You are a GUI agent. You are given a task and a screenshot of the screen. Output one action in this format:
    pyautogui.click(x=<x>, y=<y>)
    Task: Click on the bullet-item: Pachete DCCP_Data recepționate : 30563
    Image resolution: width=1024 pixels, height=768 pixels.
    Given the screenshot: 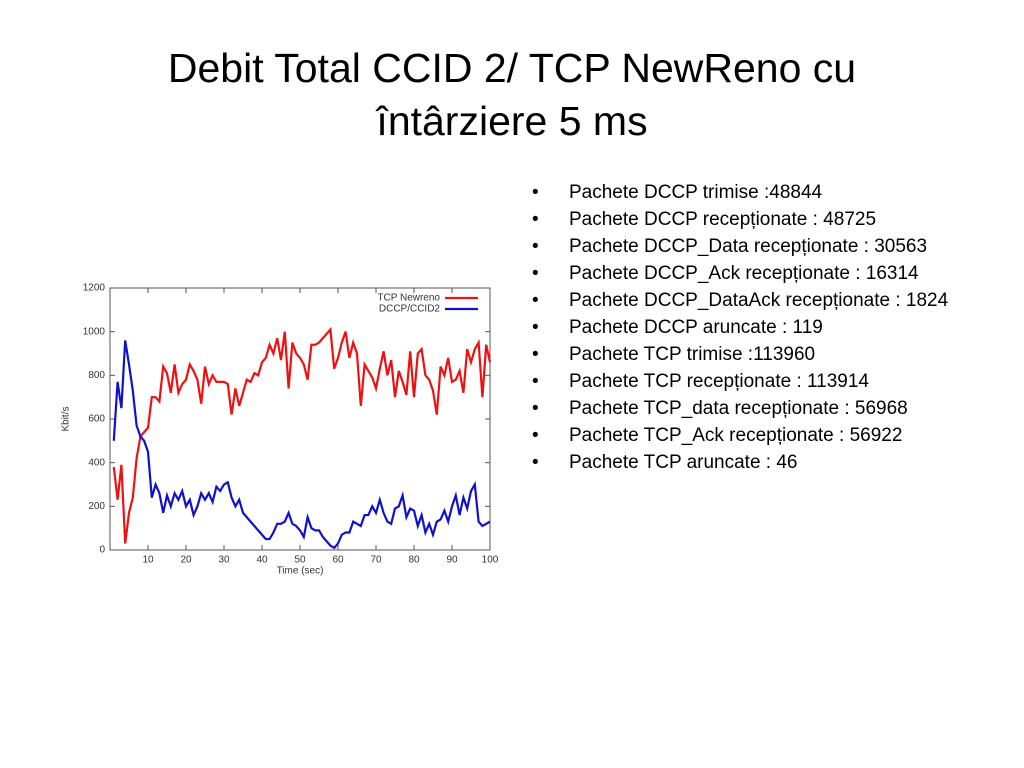 What is the action you would take?
    pyautogui.click(x=750, y=246)
    